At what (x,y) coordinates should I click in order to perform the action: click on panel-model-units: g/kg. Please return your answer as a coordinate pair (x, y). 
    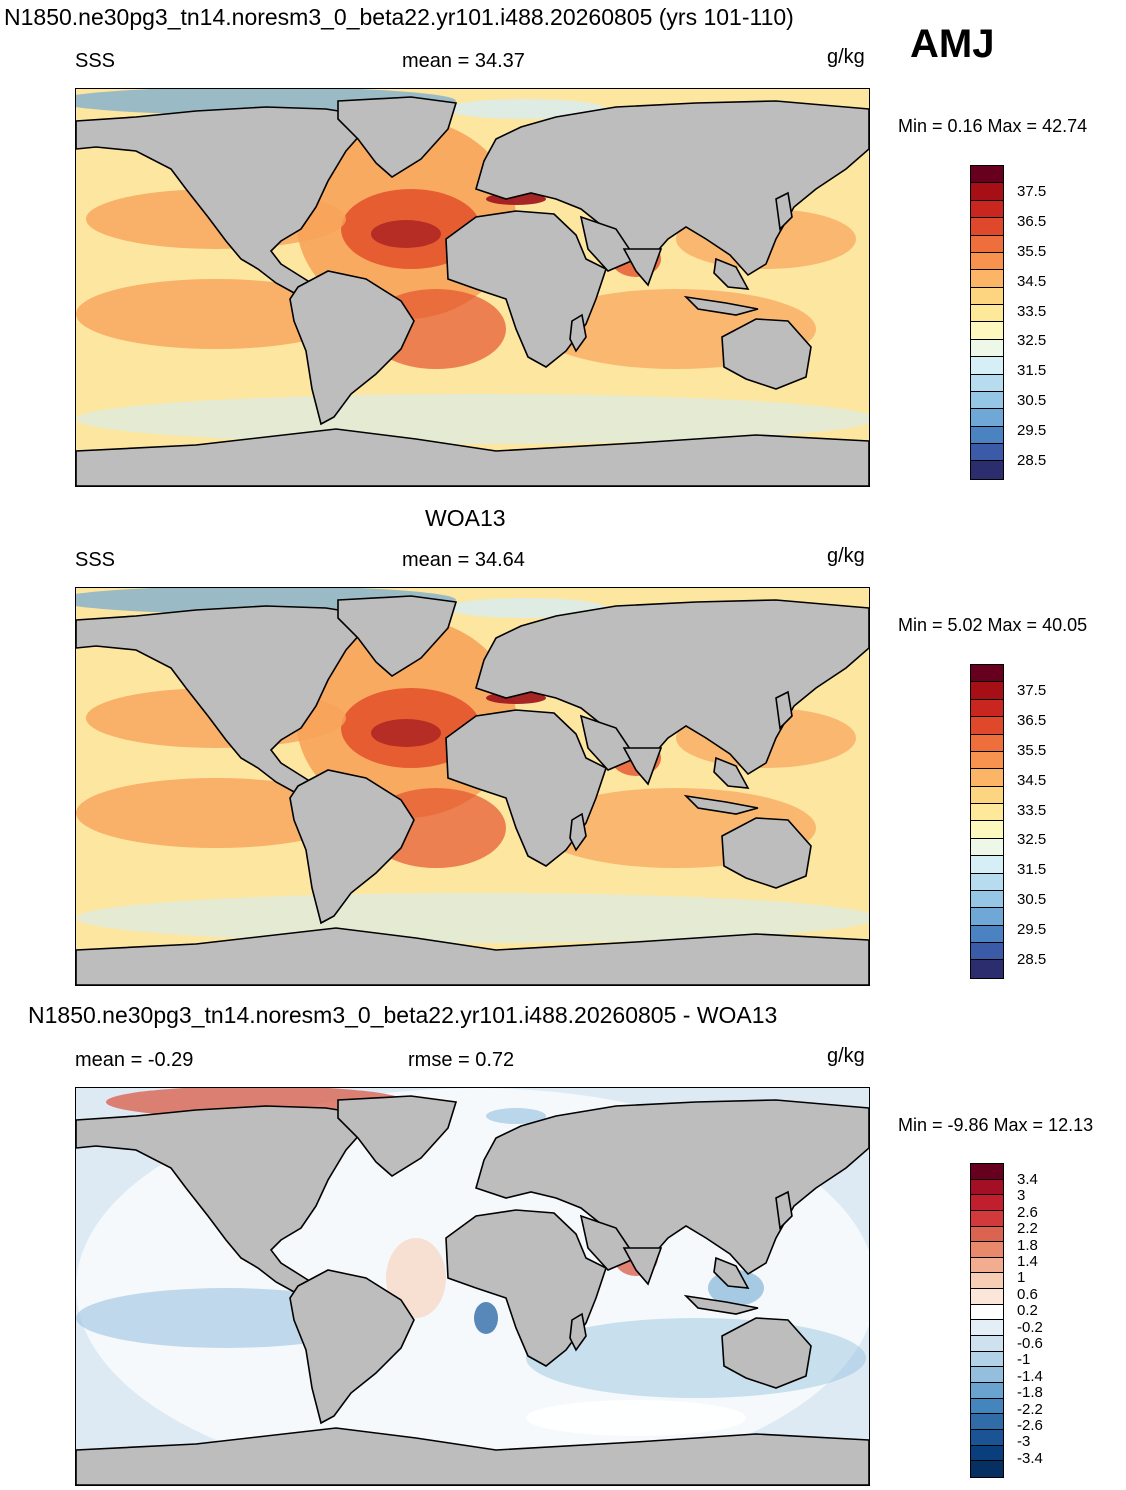
    Looking at the image, I should click on (846, 57).